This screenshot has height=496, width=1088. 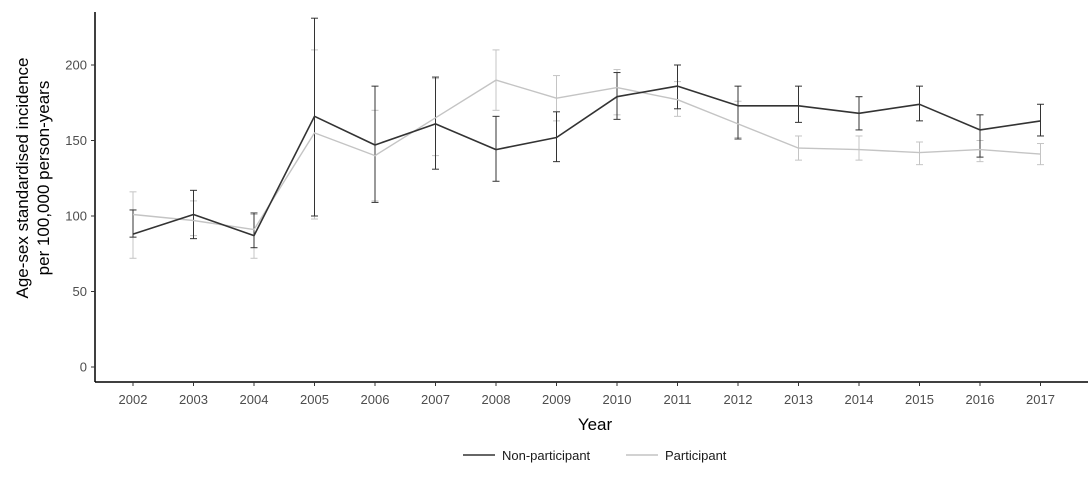 What do you see at coordinates (980, 399) in the screenshot?
I see `x-tick-label: 2016` at bounding box center [980, 399].